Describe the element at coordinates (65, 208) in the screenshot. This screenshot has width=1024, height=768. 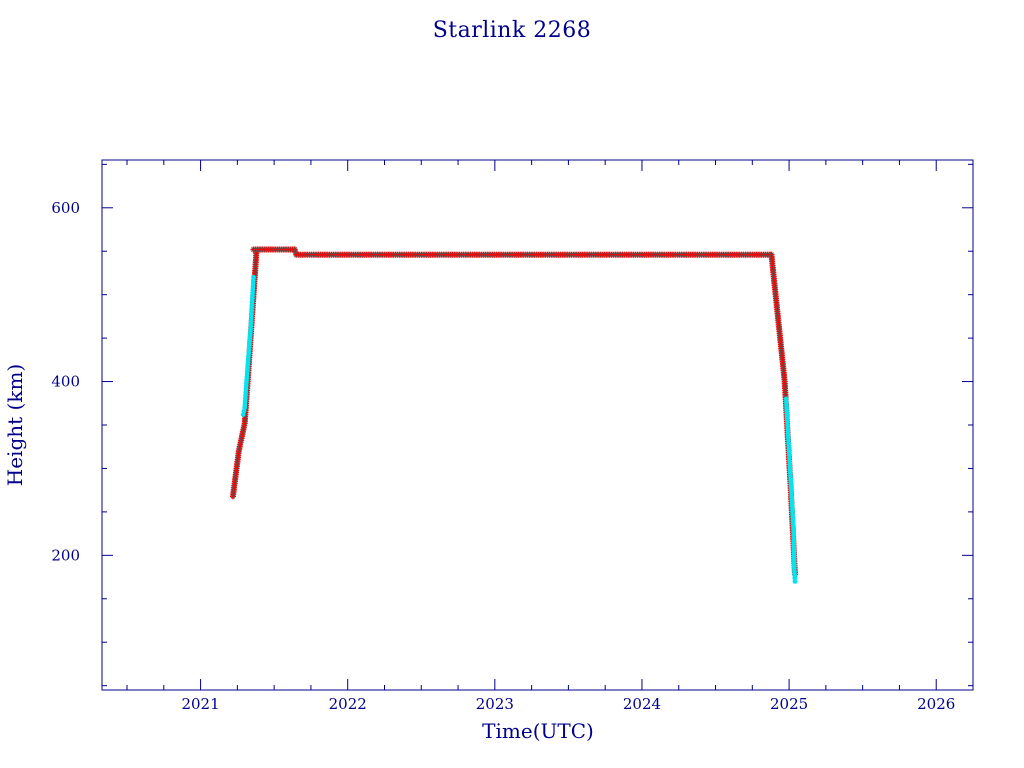
I see `y-tick-label: 600` at that location.